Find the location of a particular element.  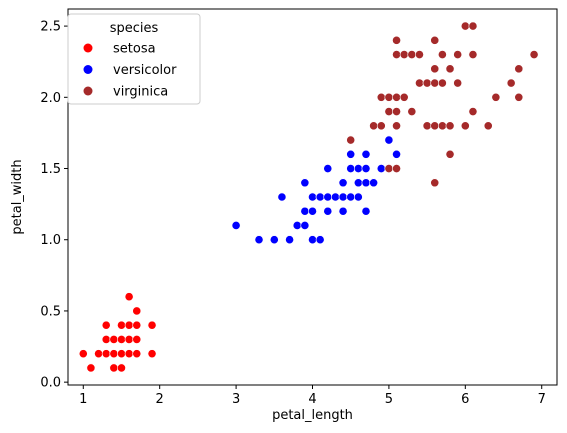

legend-marker-virginica is located at coordinates (88, 91).